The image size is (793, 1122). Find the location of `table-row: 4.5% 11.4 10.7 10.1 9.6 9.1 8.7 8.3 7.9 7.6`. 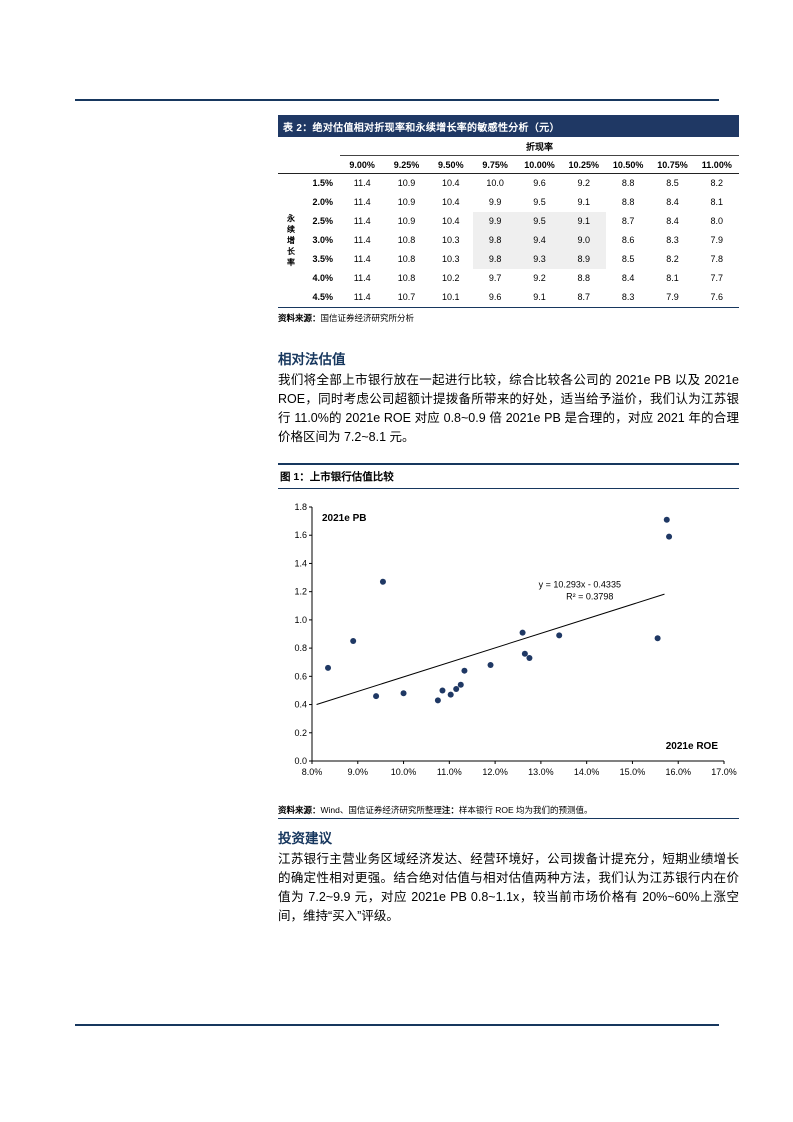

table-row: 4.5% 11.4 10.7 10.1 9.6 9.1 8.7 8.3 7.9 7.6 is located at coordinates (508, 298).